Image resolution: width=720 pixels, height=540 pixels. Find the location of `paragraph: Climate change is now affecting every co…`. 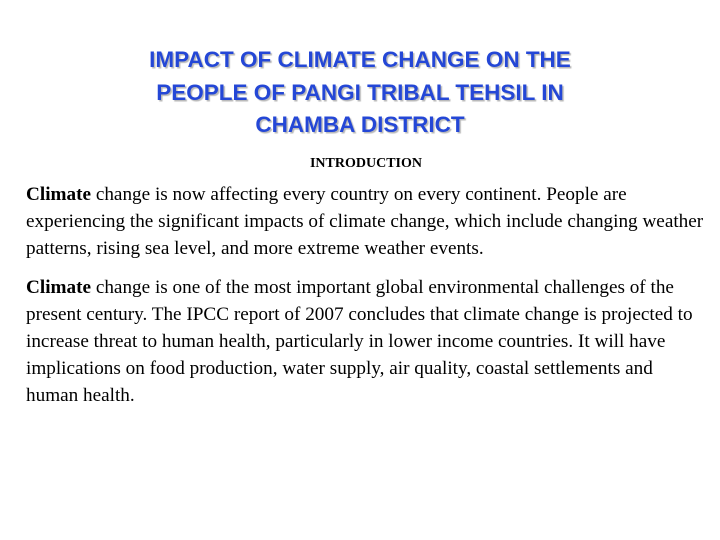

paragraph: Climate change is now affecting every co… is located at coordinates (366, 221).